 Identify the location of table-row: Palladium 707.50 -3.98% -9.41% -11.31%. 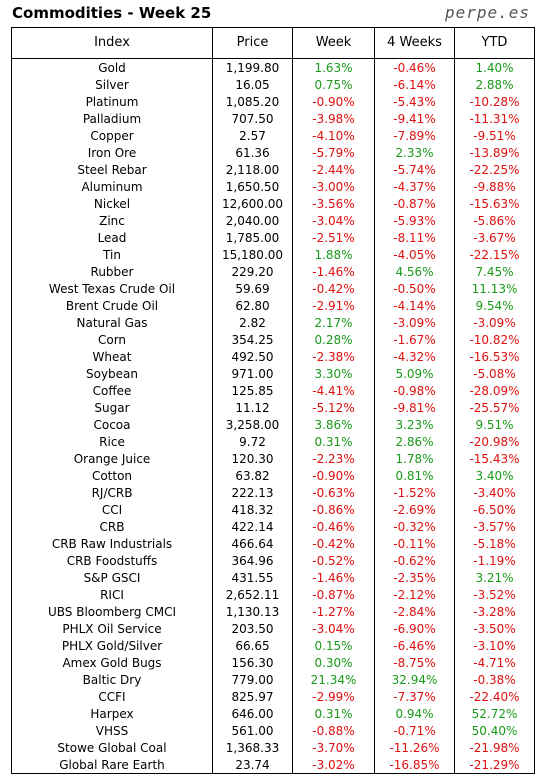
(273, 118).